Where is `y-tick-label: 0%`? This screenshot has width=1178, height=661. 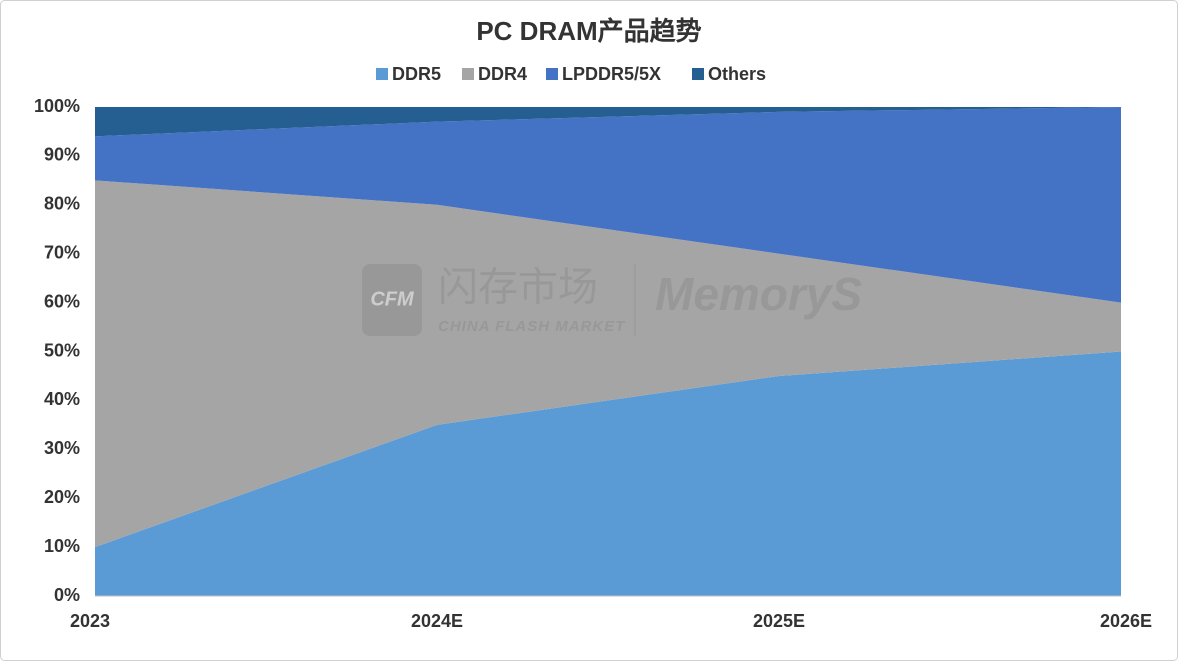 y-tick-label: 0% is located at coordinates (67, 595).